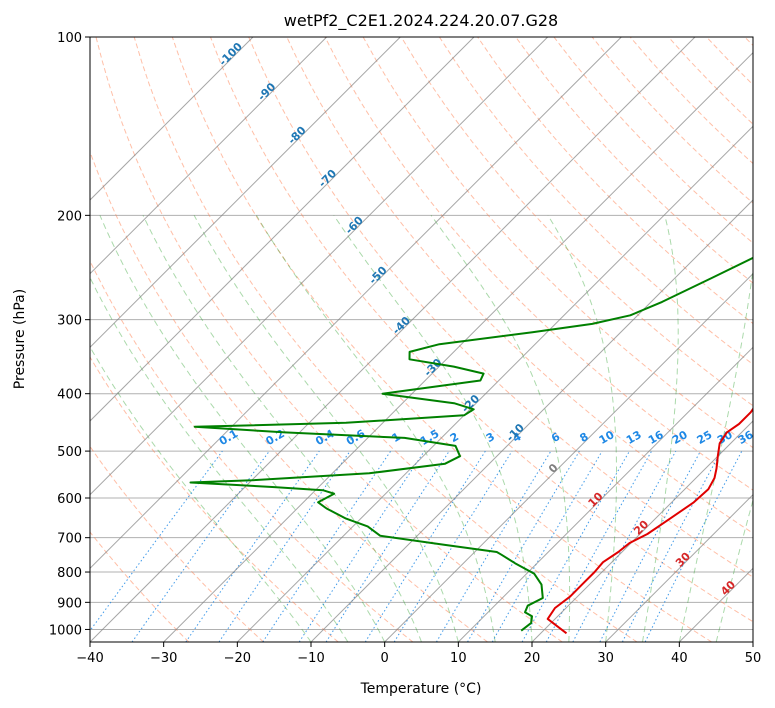  Describe the element at coordinates (377, 275) in the screenshot. I see `isotherm-label: -50` at that location.